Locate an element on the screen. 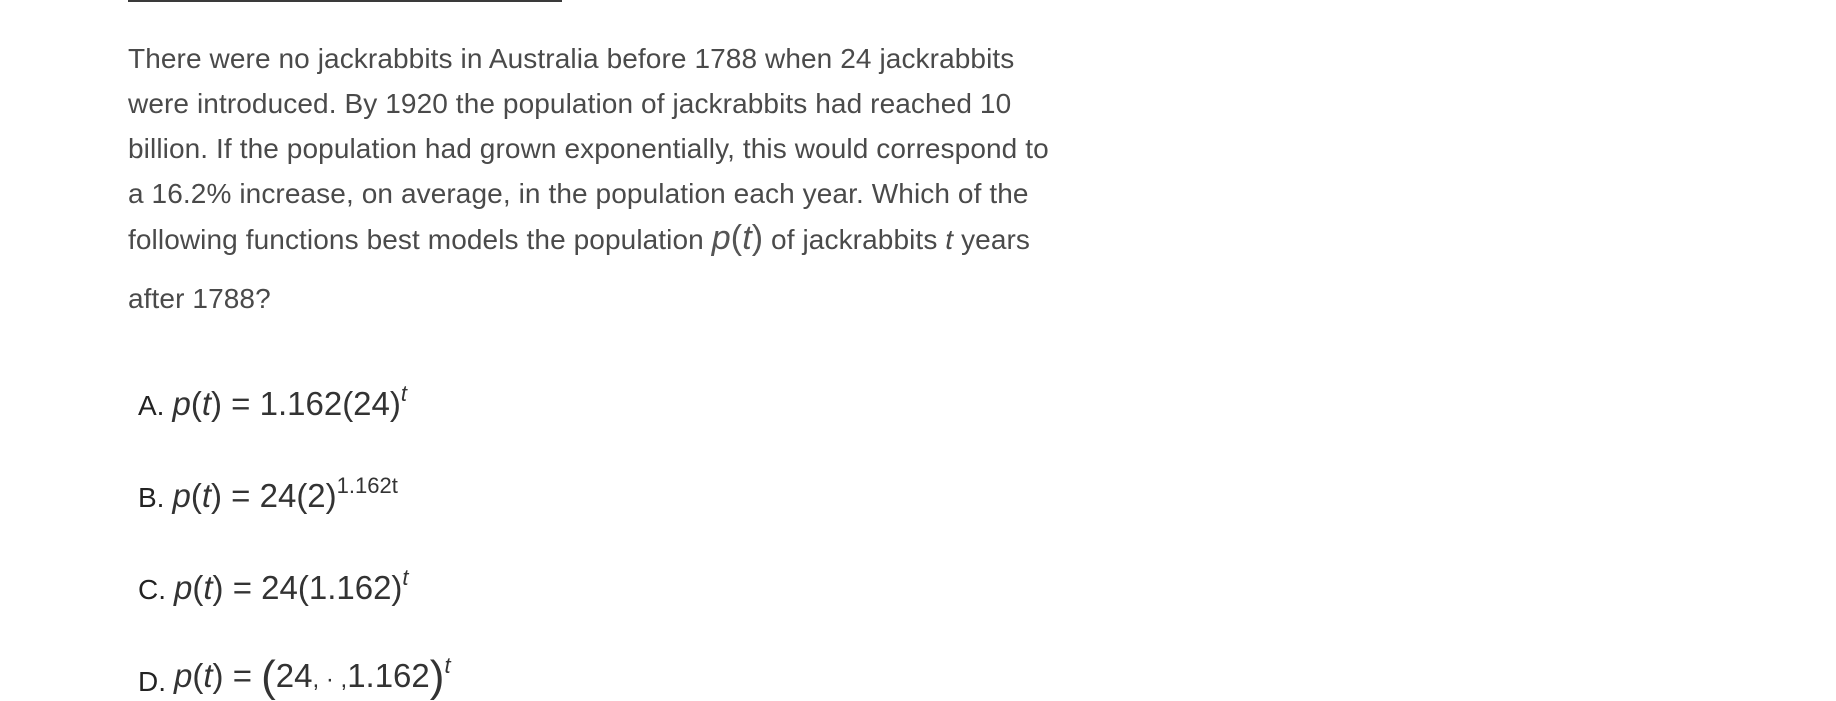 The image size is (1836, 701). inline-math-p-of-t: p(t) is located at coordinates (737, 238).